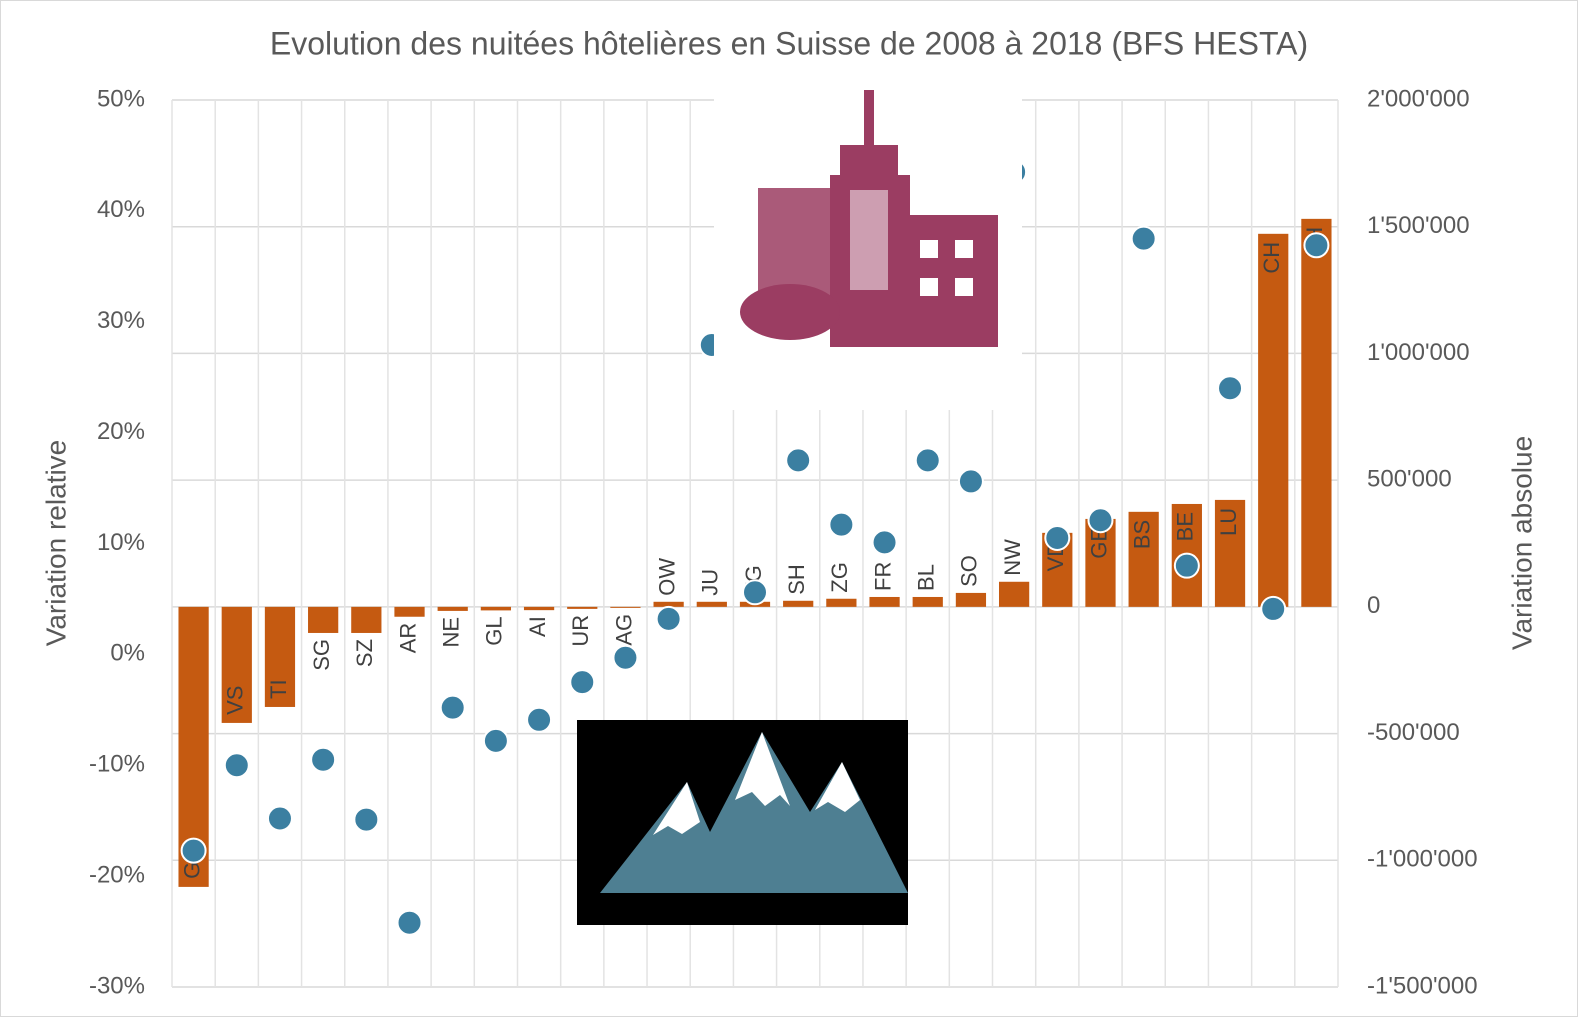 This screenshot has height=1017, width=1578. I want to click on category-label: UR, so click(580, 631).